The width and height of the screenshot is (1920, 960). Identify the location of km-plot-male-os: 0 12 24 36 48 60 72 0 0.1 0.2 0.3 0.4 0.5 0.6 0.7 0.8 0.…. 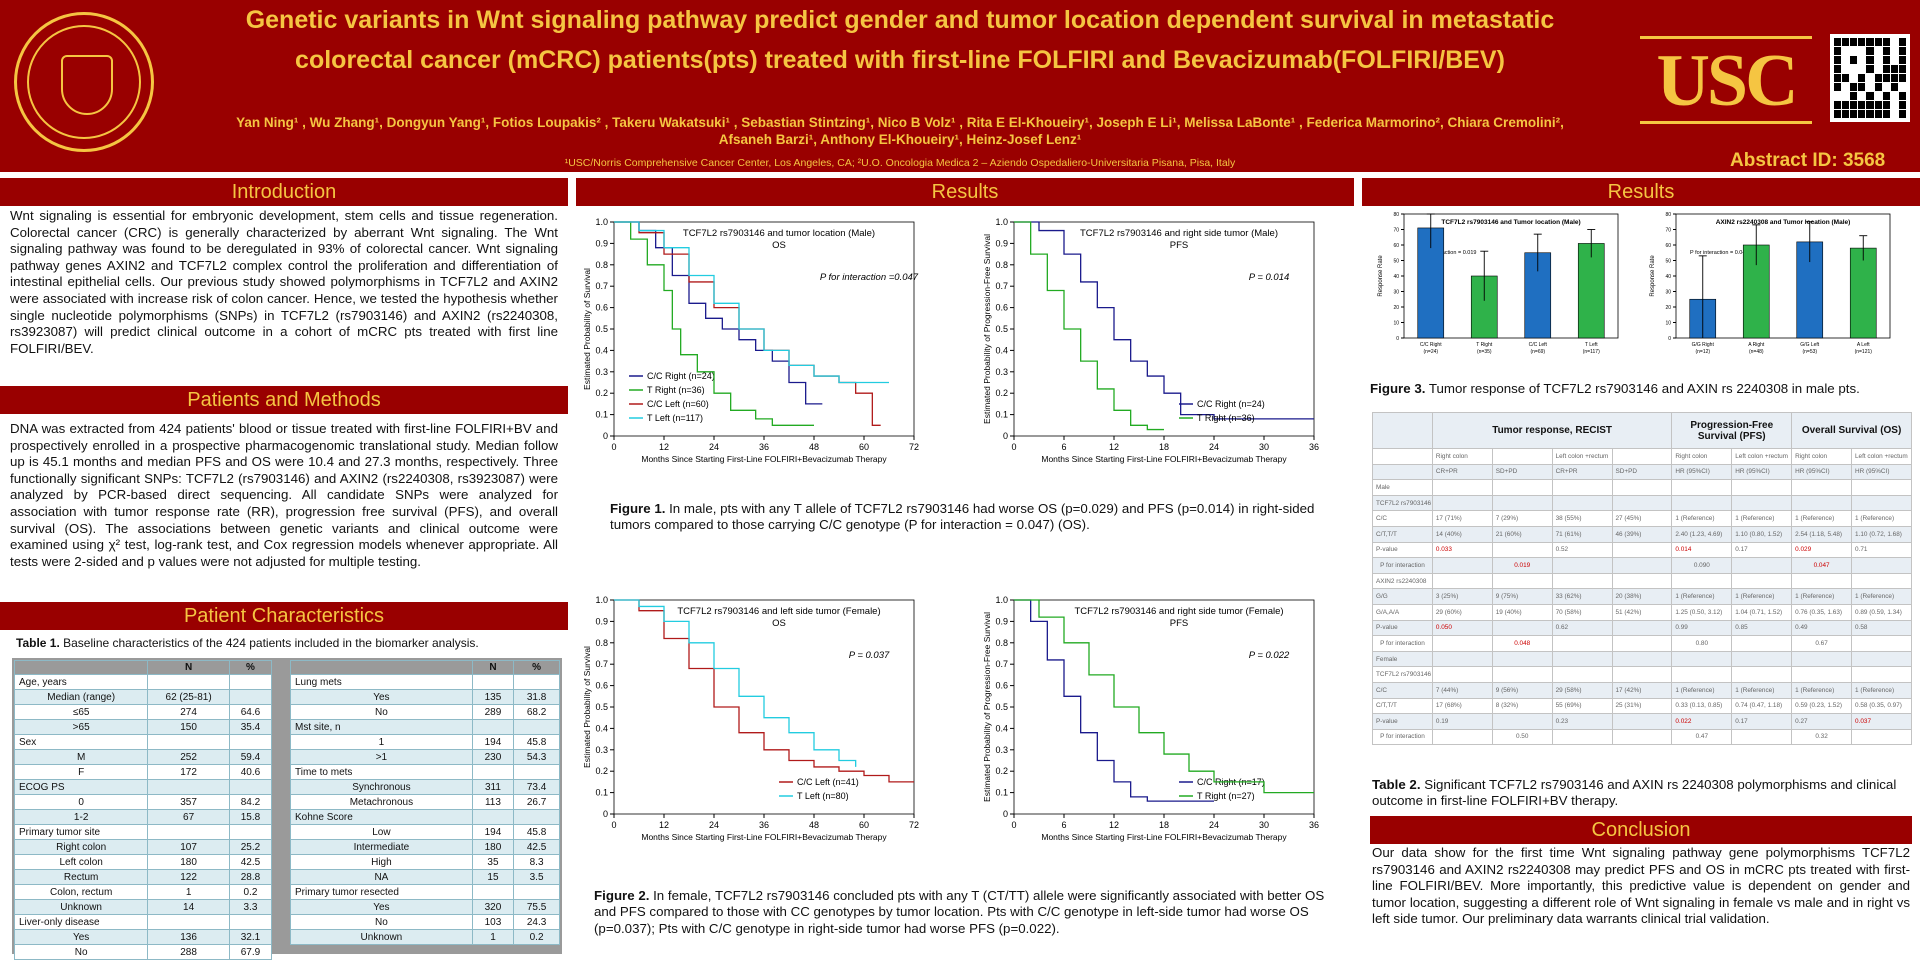
(760, 346).